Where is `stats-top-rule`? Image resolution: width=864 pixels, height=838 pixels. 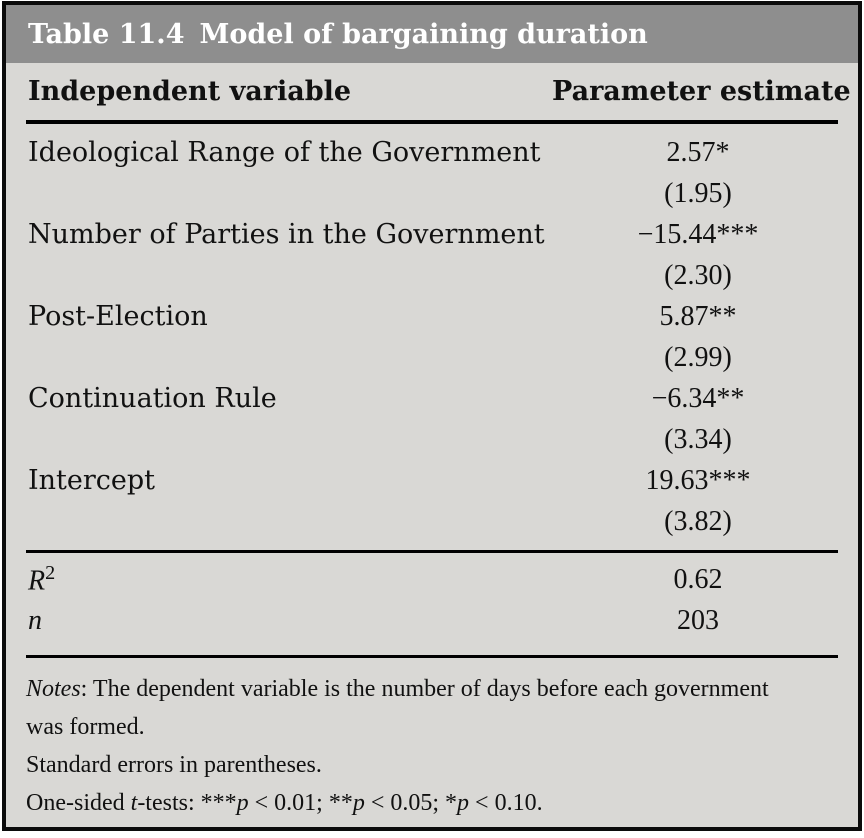
stats-top-rule is located at coordinates (432, 551).